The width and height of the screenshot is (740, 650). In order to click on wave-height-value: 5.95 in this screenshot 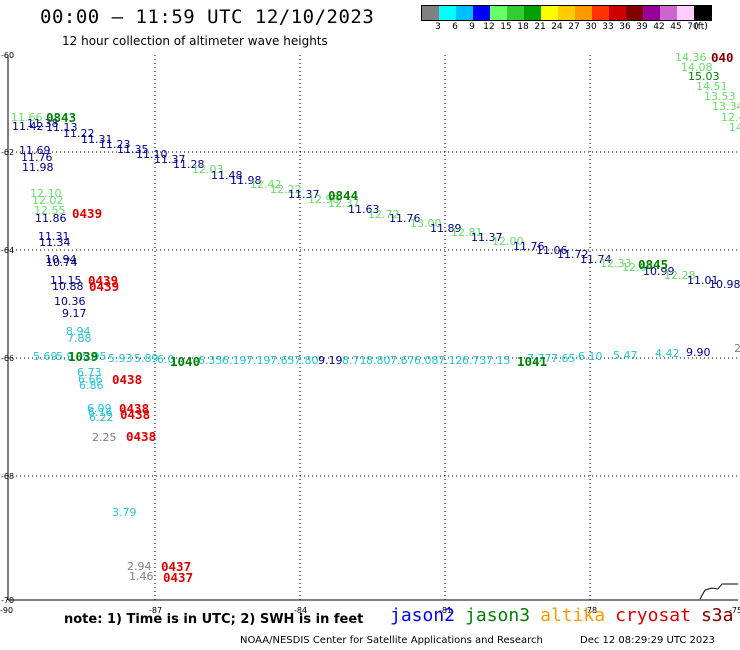, I will do `click(94, 356)`.